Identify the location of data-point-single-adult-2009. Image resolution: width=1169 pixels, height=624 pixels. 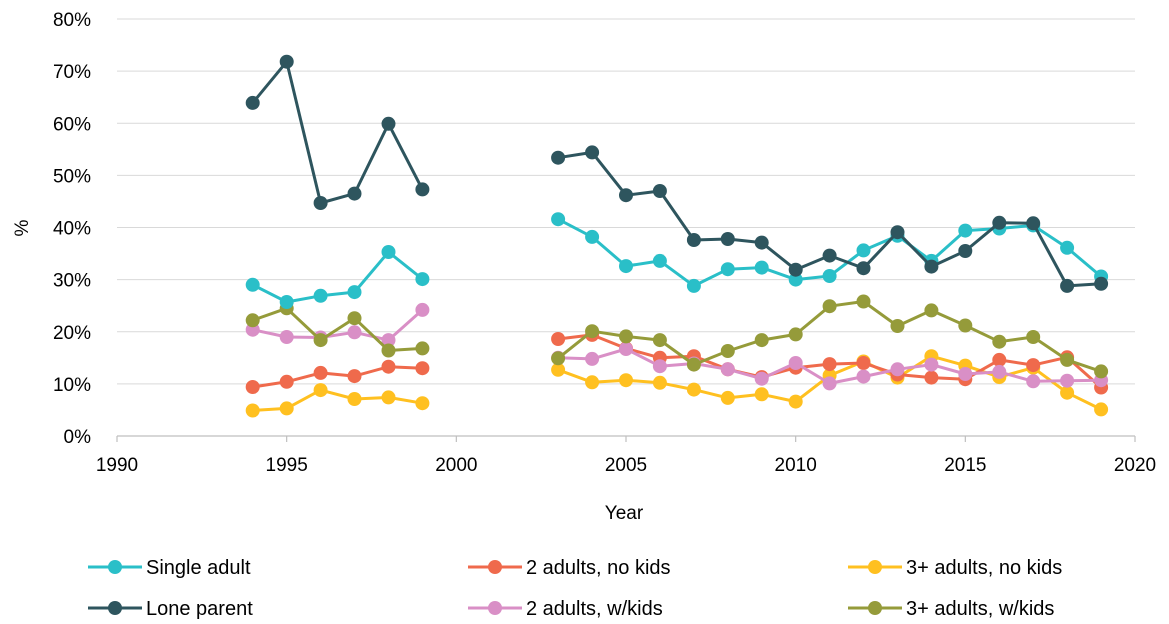
(761, 267).